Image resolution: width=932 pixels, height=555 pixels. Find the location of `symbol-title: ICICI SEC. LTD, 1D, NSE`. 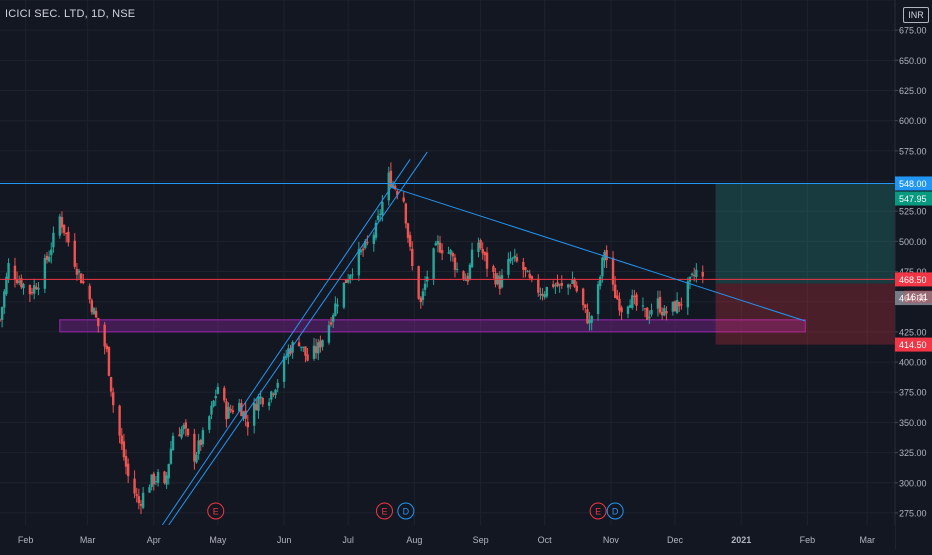

symbol-title: ICICI SEC. LTD, 1D, NSE is located at coordinates (70, 14).